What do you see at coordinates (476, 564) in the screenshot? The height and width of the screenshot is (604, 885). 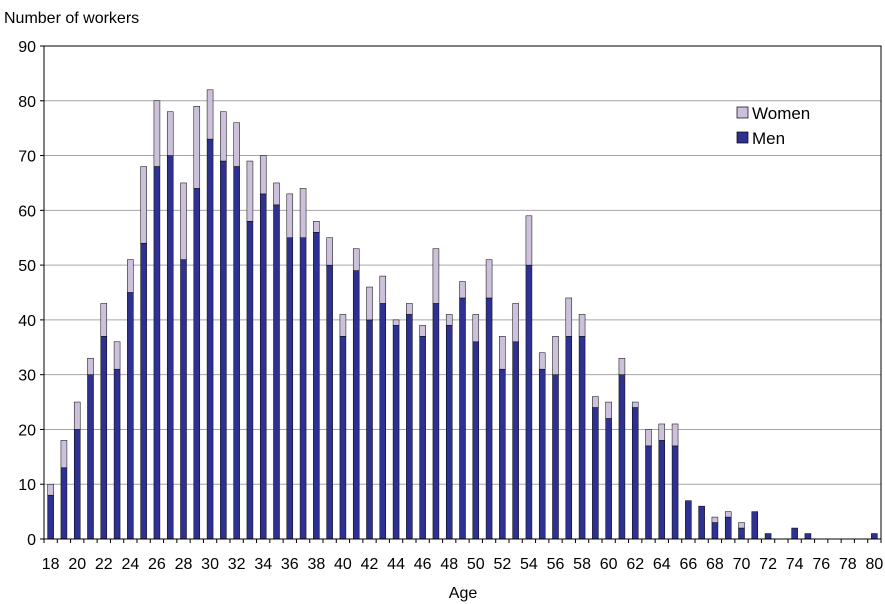 I see `x-tick-label: 50` at bounding box center [476, 564].